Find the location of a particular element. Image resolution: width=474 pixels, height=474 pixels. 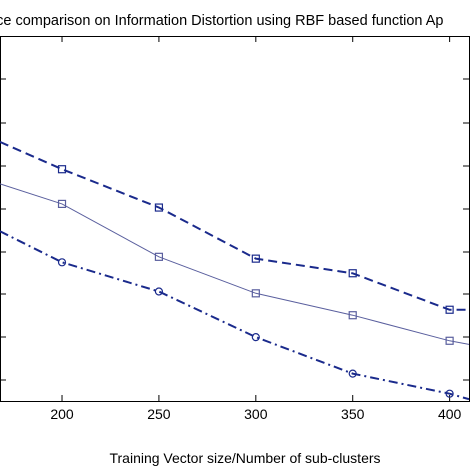

x-tick-label: 200 is located at coordinates (62, 414).